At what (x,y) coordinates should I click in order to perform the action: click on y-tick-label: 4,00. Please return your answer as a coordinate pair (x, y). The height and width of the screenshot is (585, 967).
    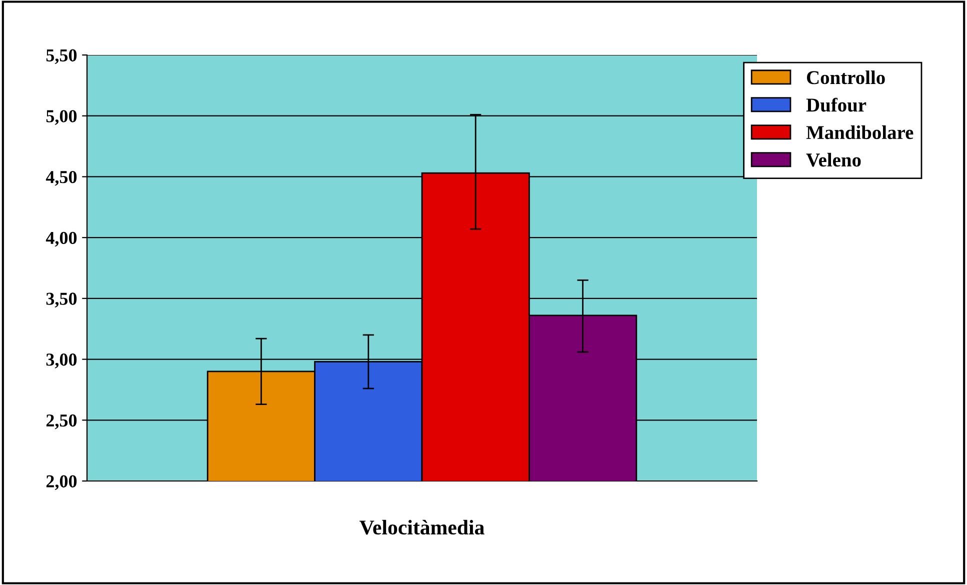
    Looking at the image, I should click on (61, 239).